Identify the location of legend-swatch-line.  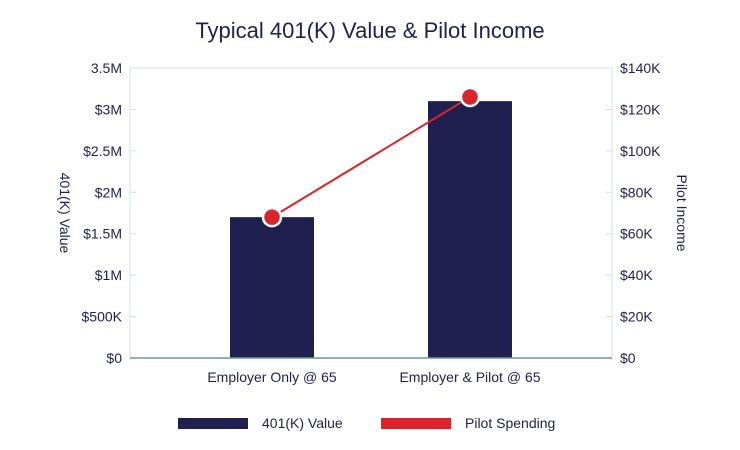
(416, 423).